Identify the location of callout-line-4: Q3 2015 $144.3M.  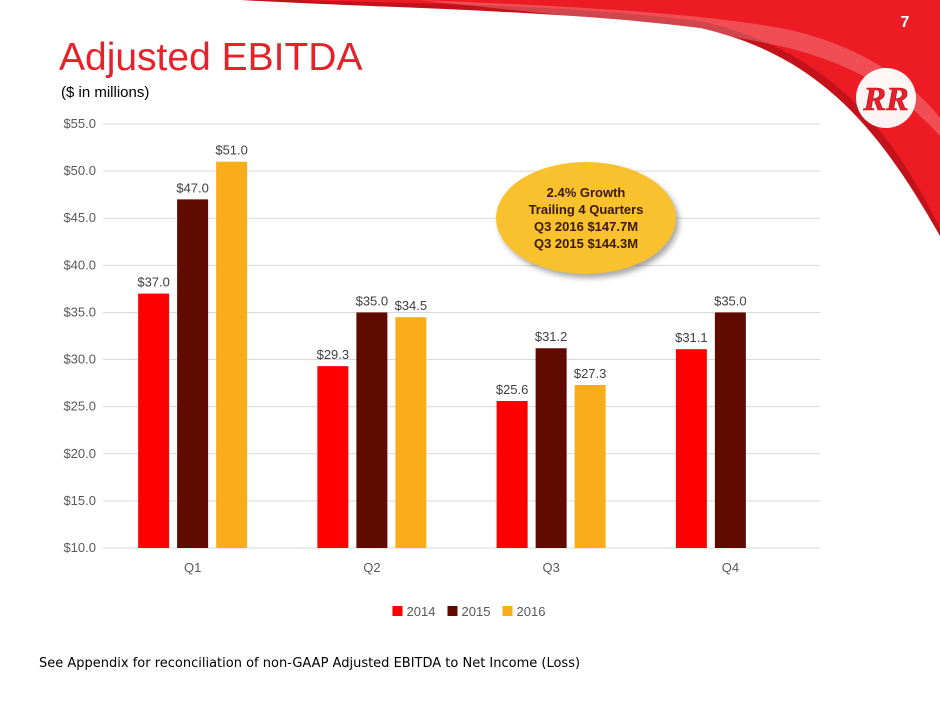
(586, 243).